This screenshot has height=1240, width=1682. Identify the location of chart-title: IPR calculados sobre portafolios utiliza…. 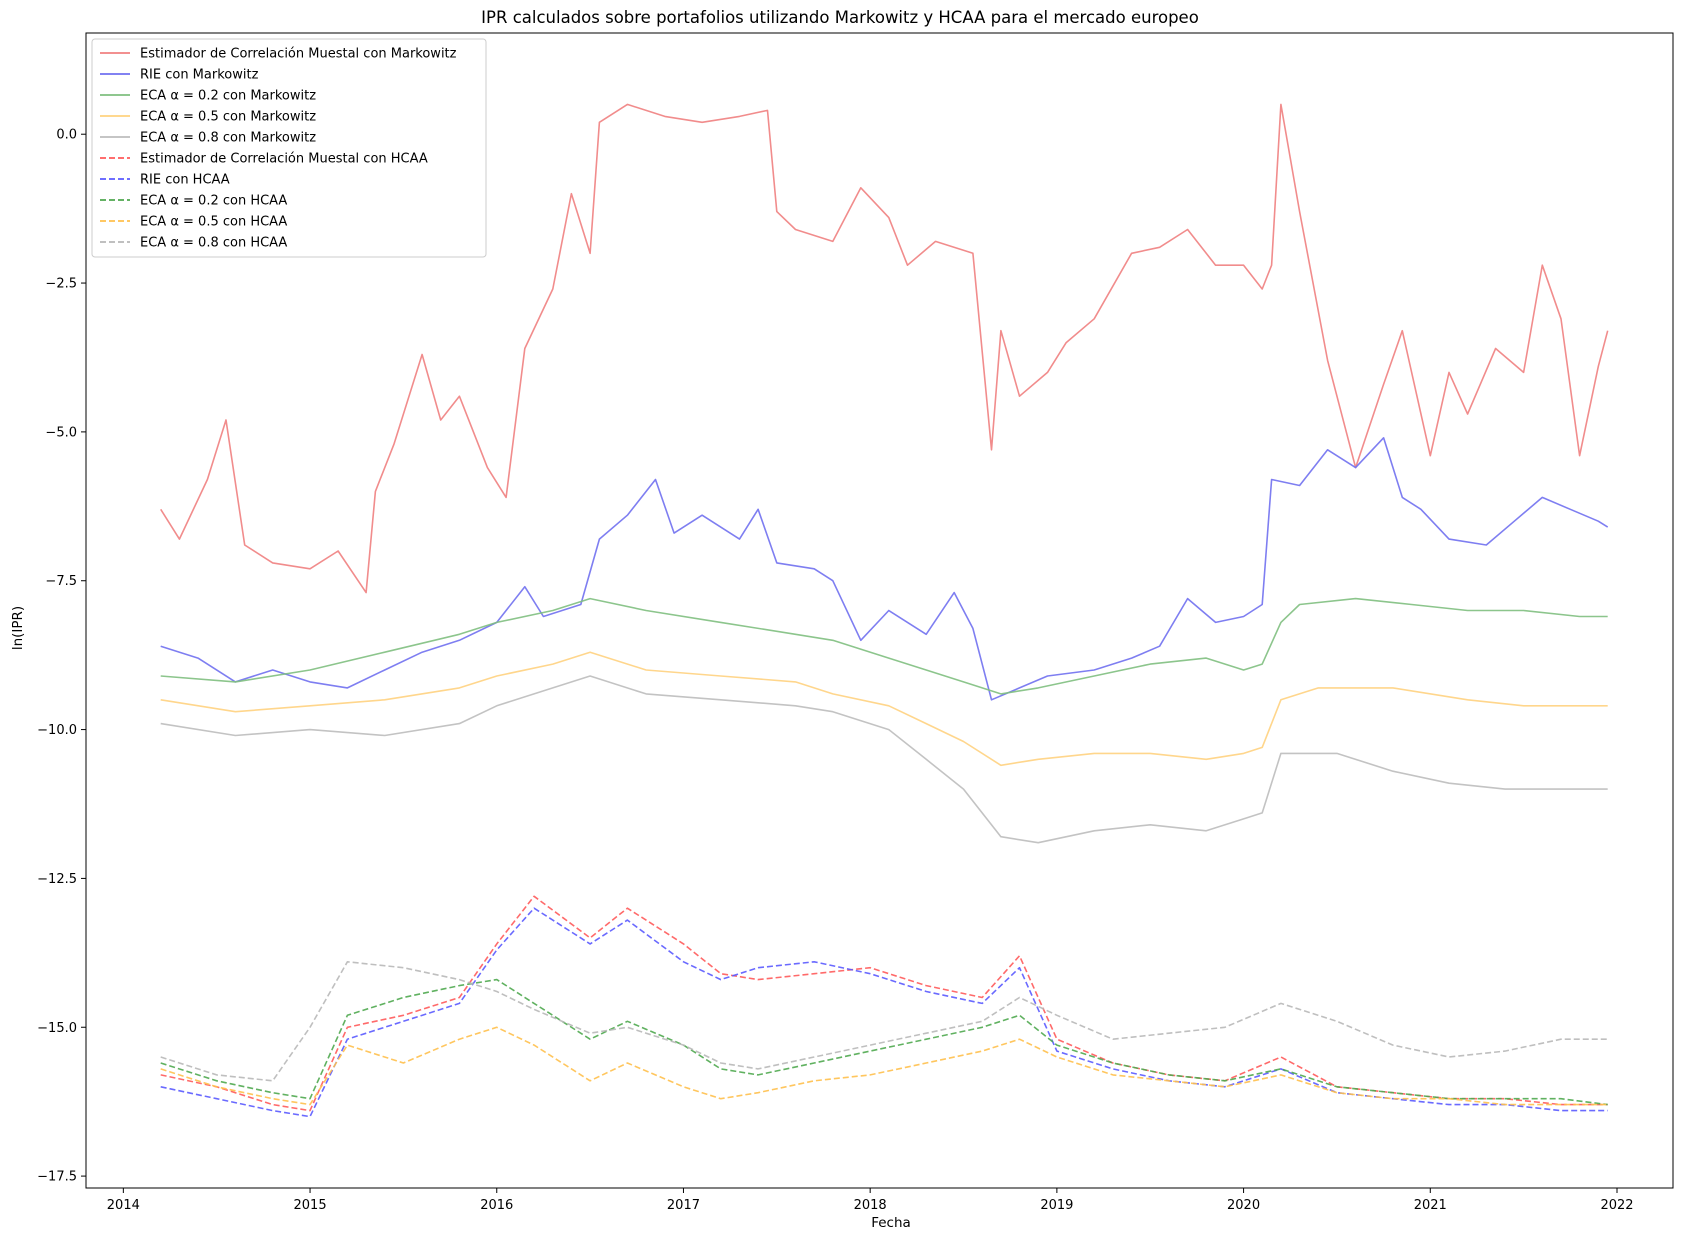
(840, 17).